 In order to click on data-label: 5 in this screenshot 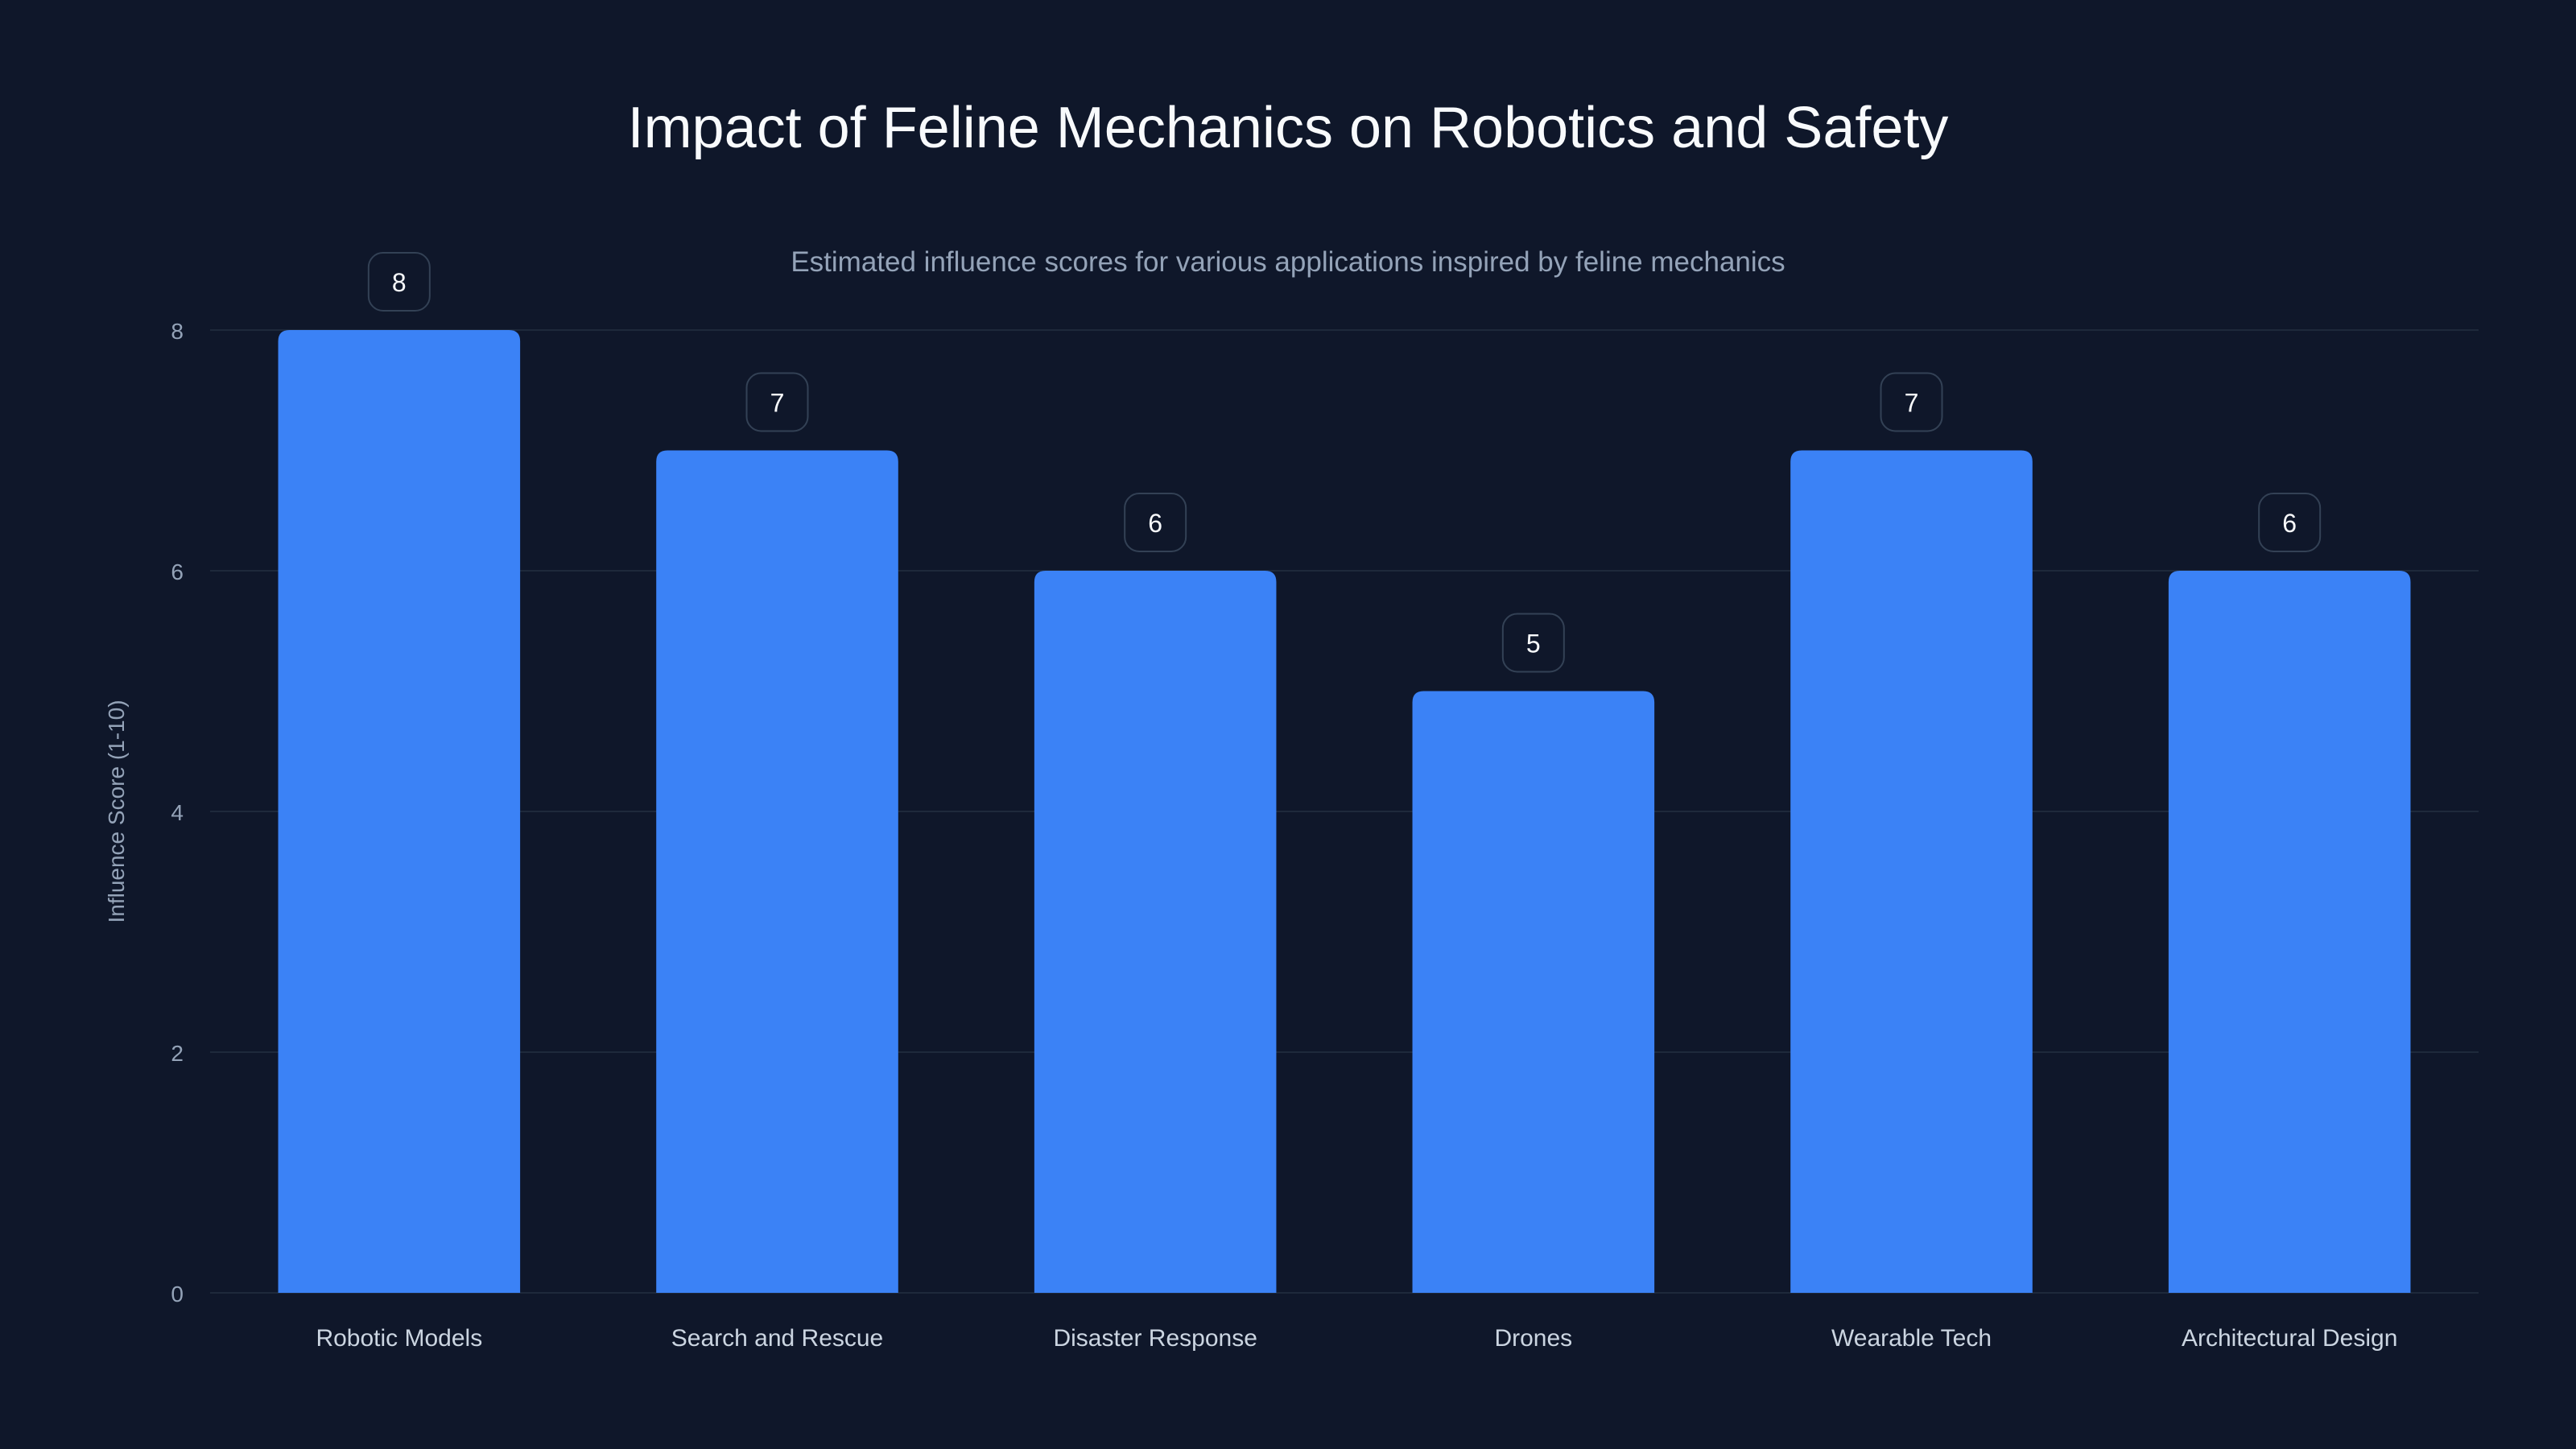, I will do `click(1533, 644)`.